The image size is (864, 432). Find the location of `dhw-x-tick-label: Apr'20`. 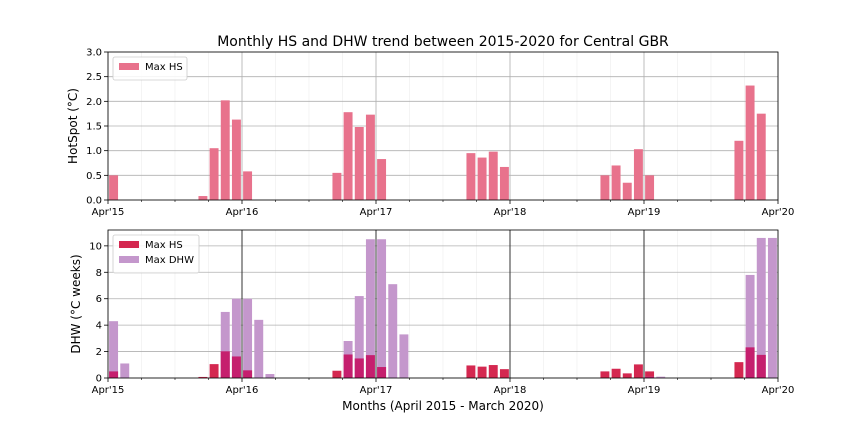

dhw-x-tick-label: Apr'20 is located at coordinates (778, 390).